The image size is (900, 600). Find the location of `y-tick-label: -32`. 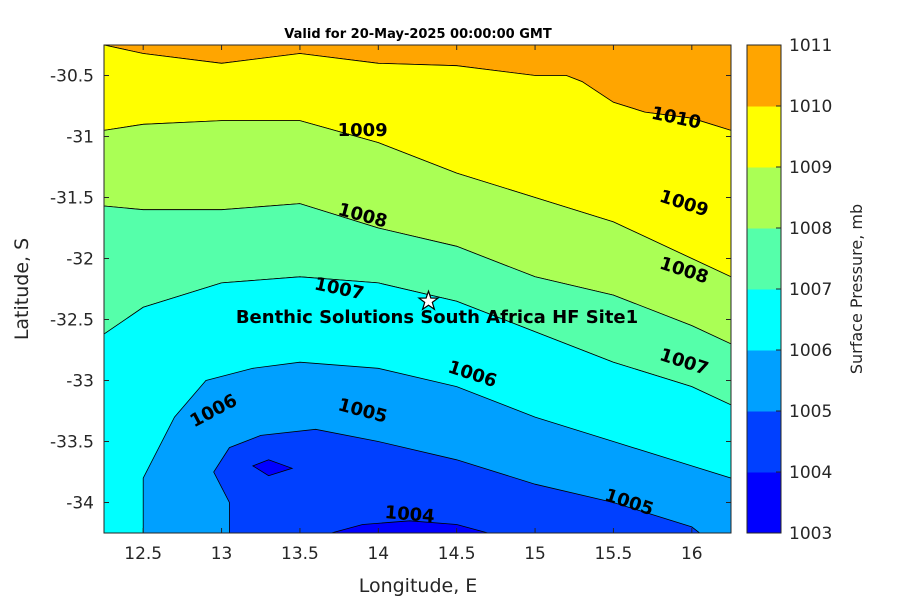

y-tick-label: -32 is located at coordinates (80, 260).